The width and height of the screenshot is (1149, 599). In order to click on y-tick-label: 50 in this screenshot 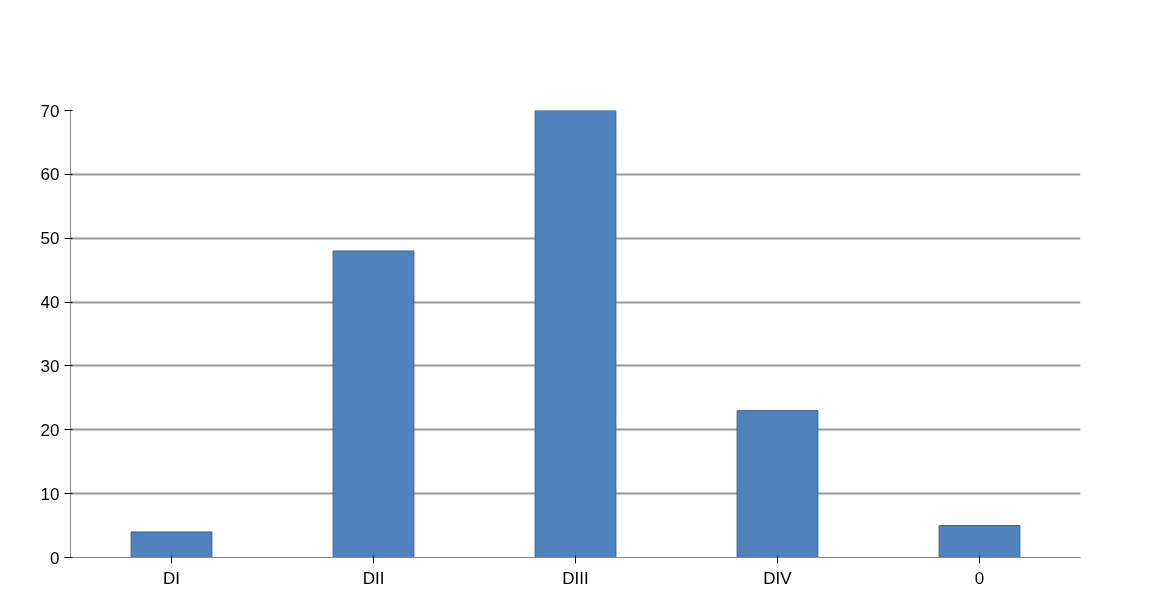, I will do `click(50, 239)`.